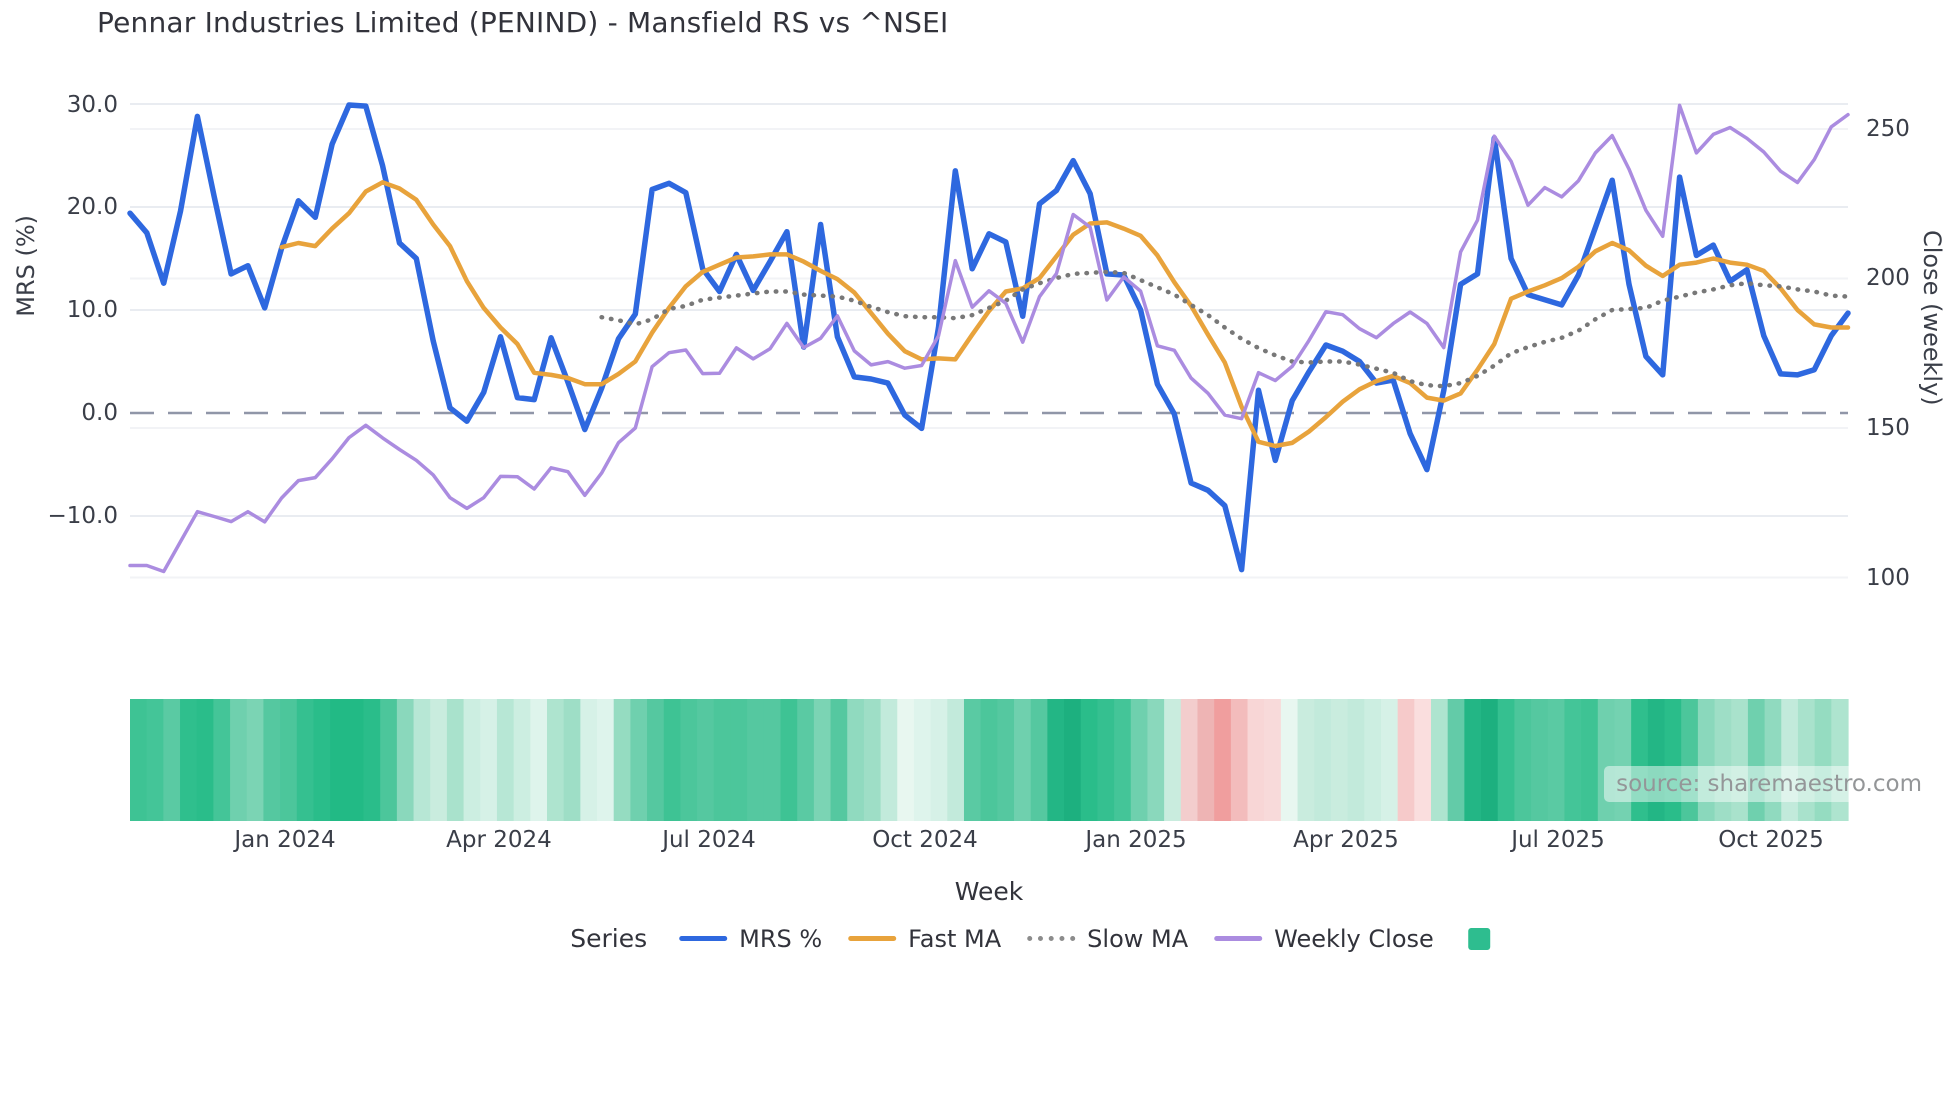 The width and height of the screenshot is (1960, 1102). What do you see at coordinates (989, 891) in the screenshot?
I see `x-axis-label: Week` at bounding box center [989, 891].